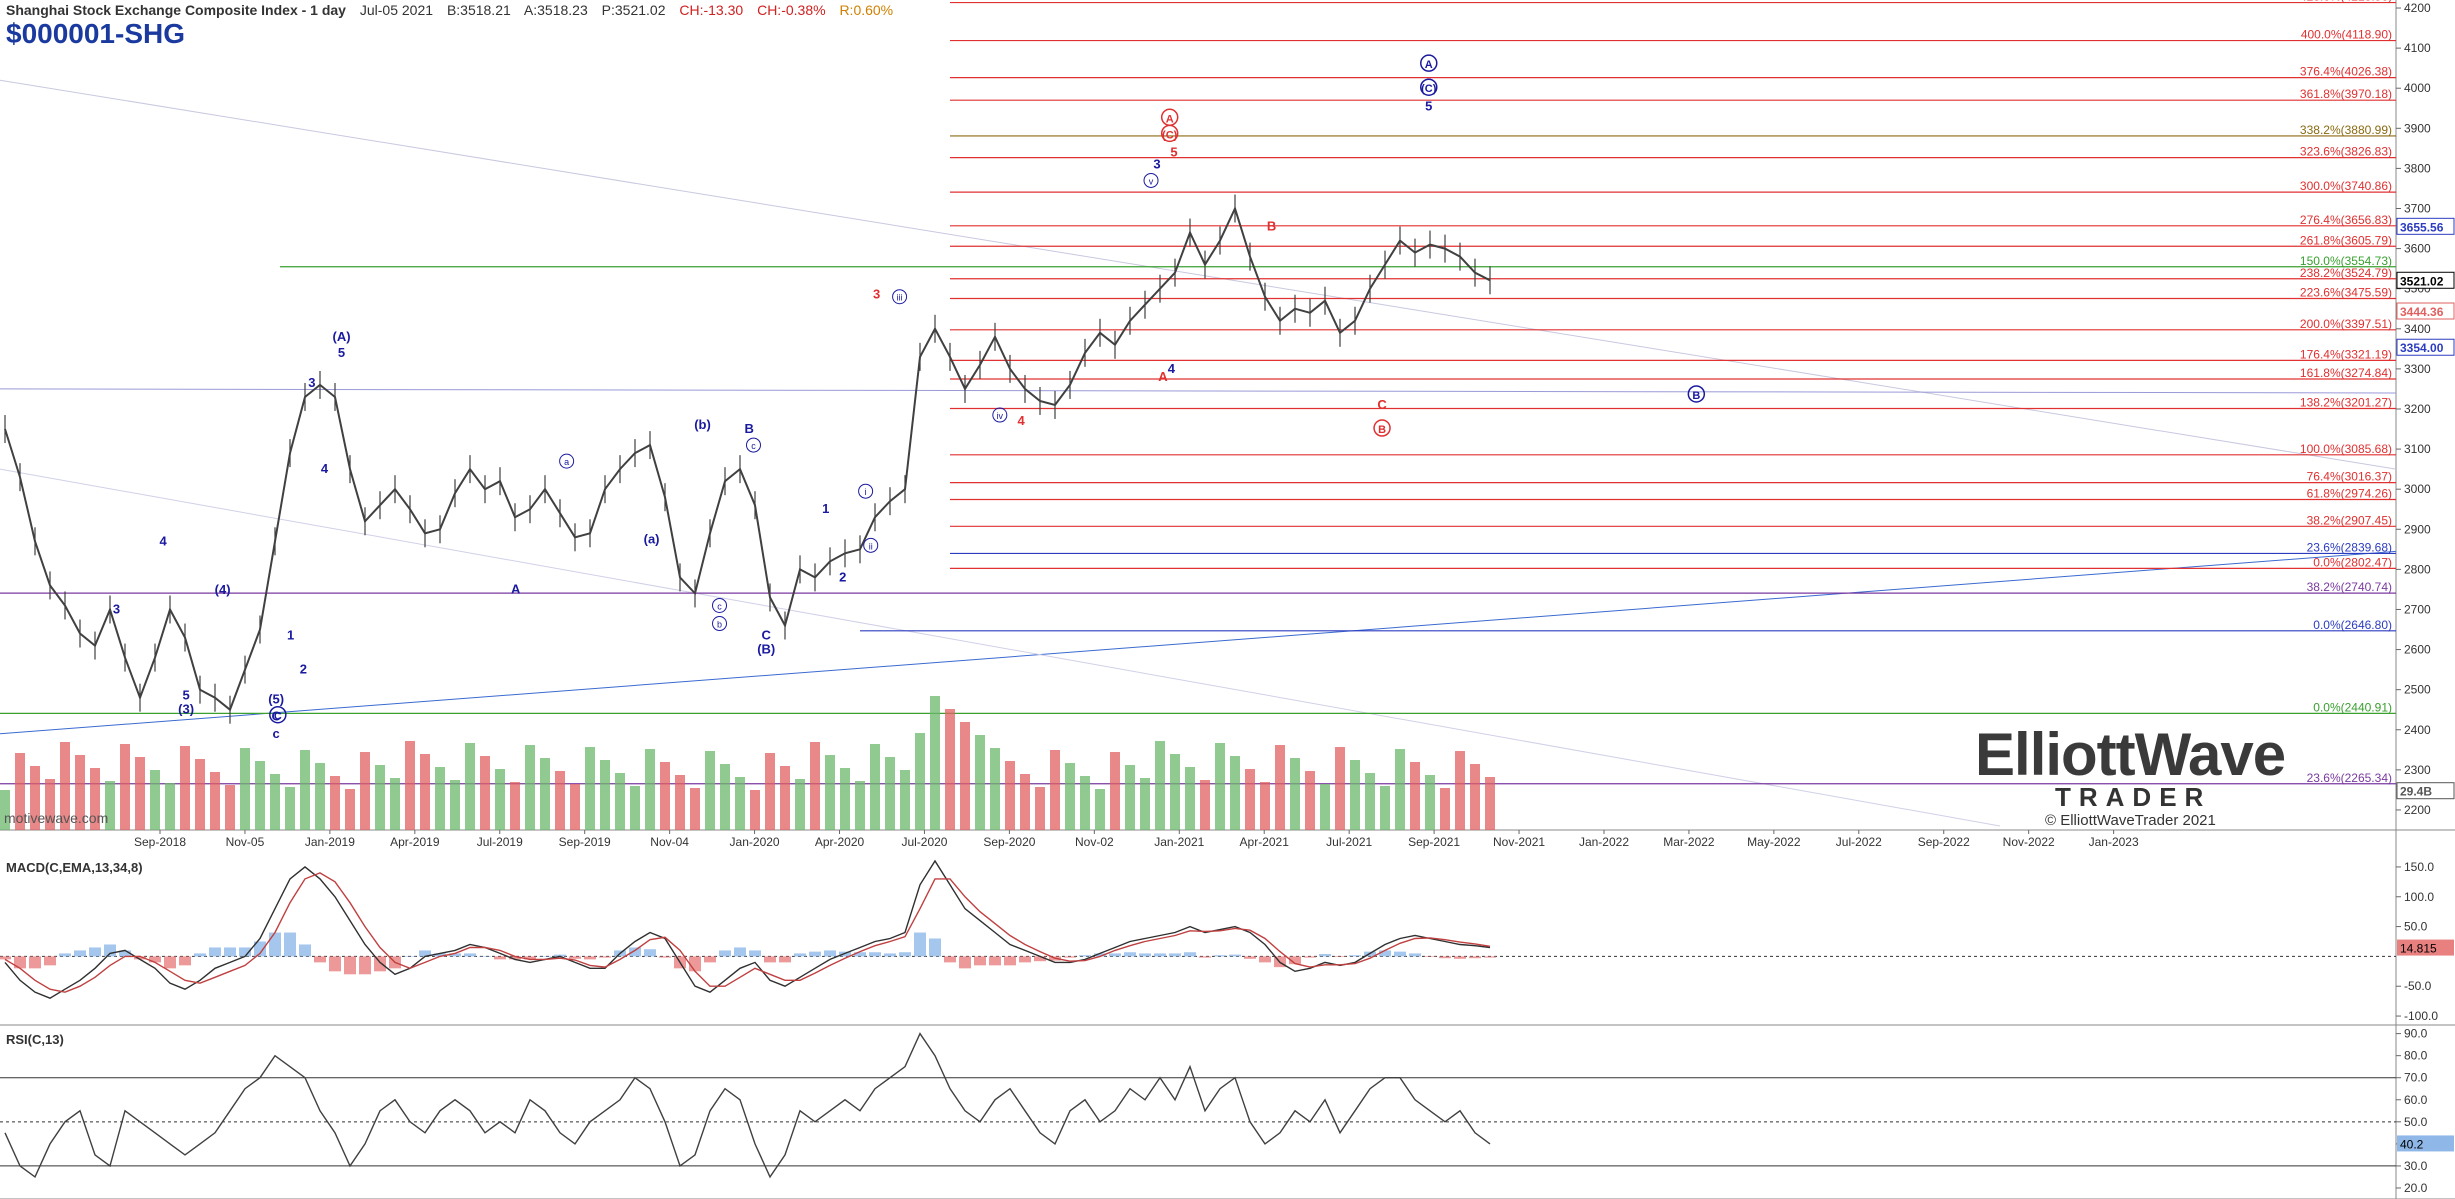  I want to click on header-price: P:3521.02, so click(633, 10).